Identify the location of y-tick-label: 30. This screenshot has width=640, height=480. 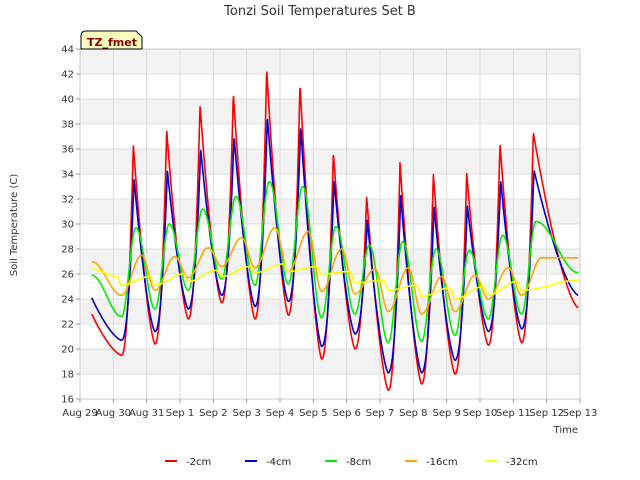
(67, 225).